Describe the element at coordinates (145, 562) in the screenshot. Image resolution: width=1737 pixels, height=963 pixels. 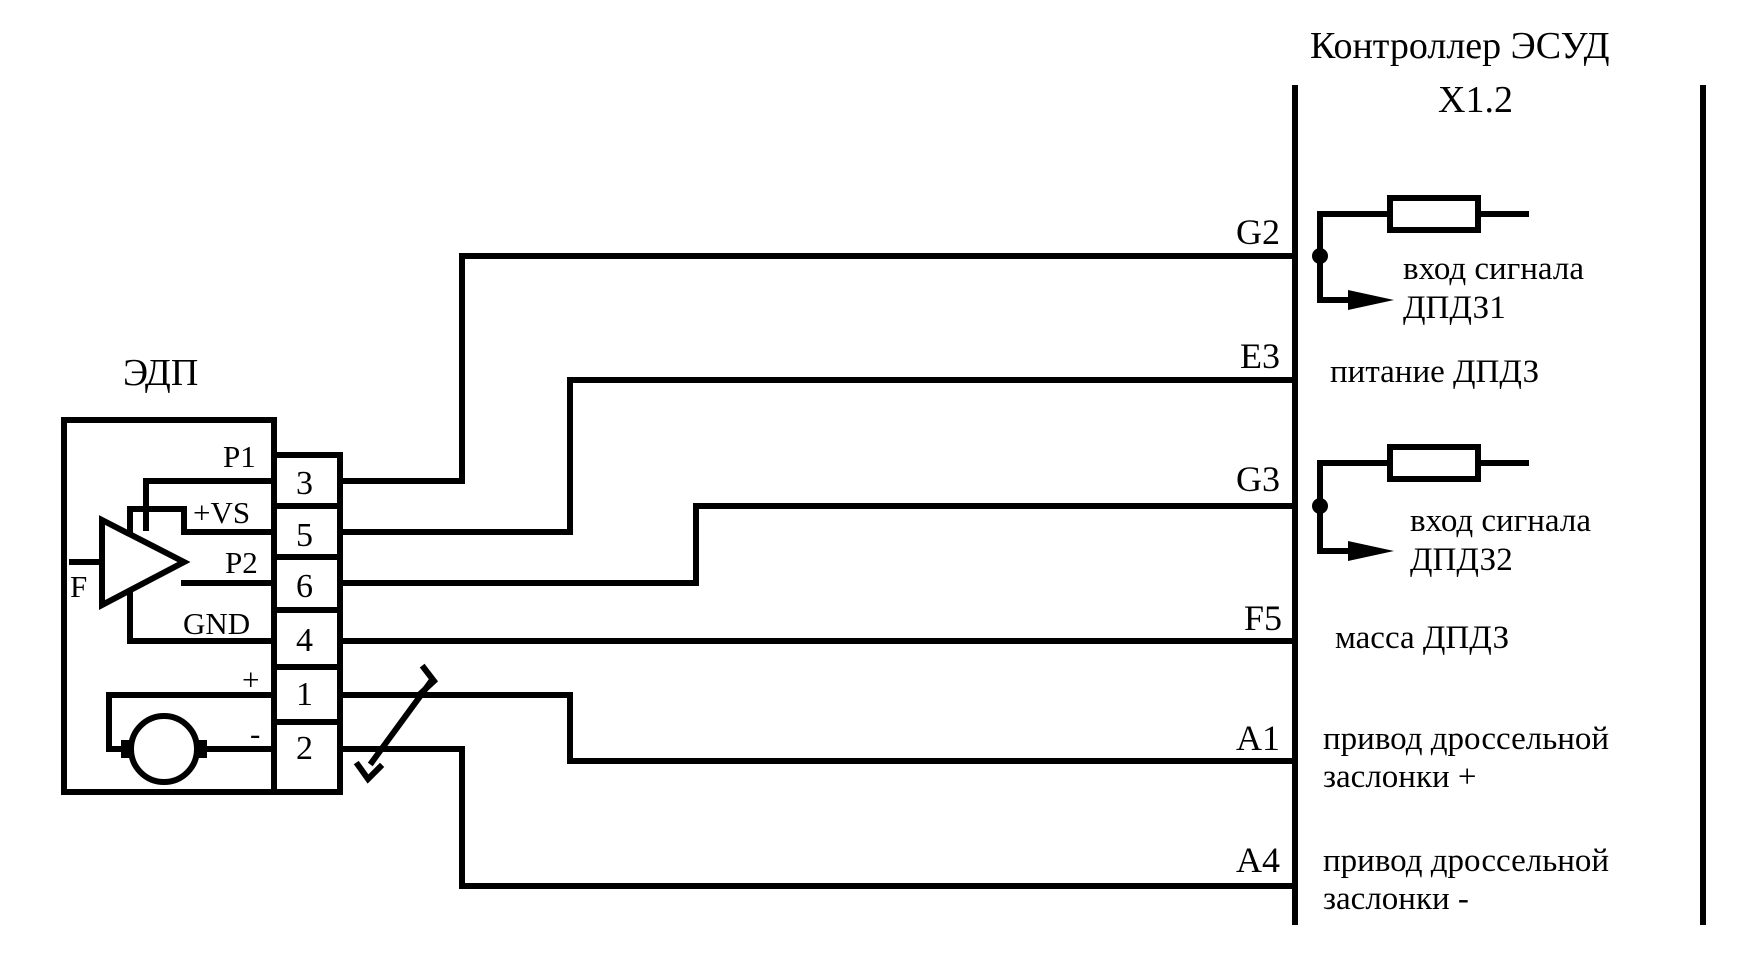
I see `sensor-amplifier-icon` at that location.